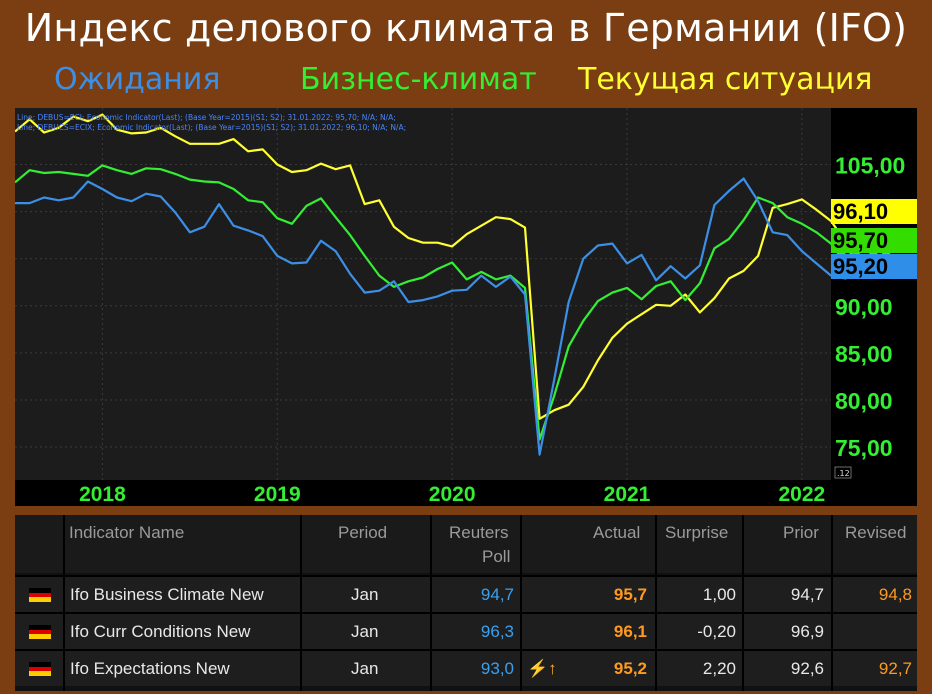 The width and height of the screenshot is (932, 694). I want to click on header-poll-1: Reuters, so click(479, 532).